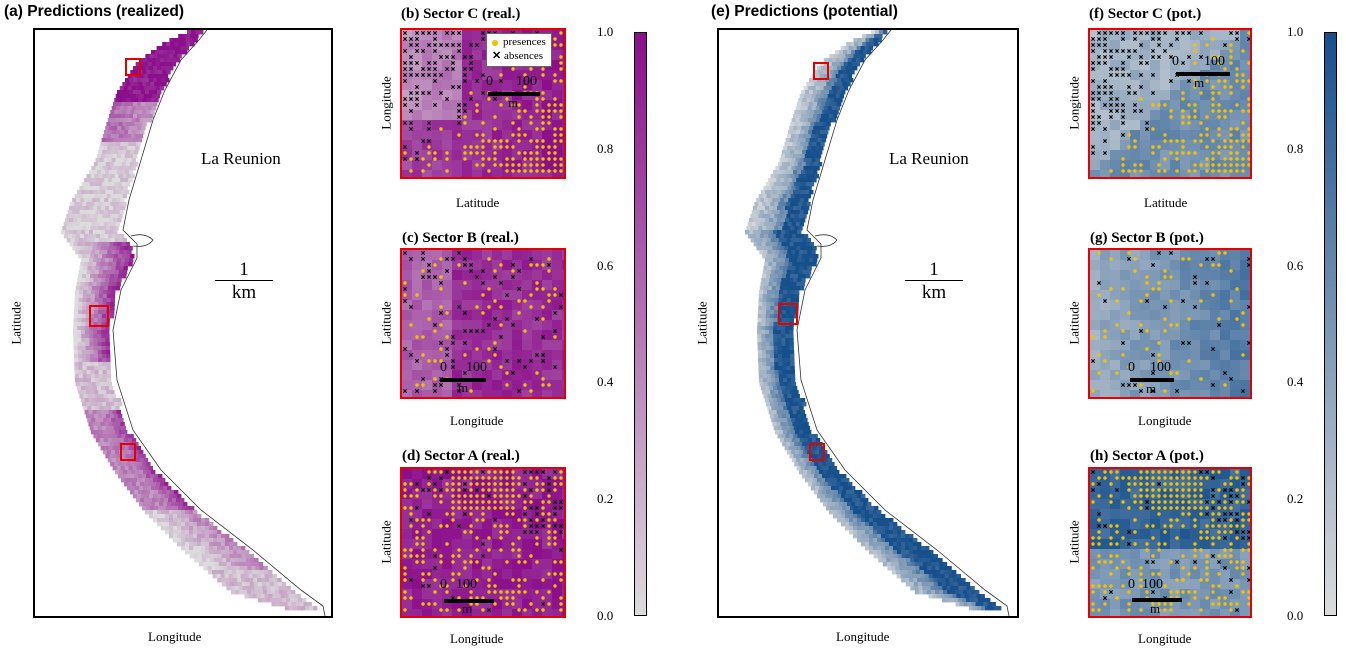 The width and height of the screenshot is (1346, 651). I want to click on panel-a-place-label: La Reunion, so click(241, 158).